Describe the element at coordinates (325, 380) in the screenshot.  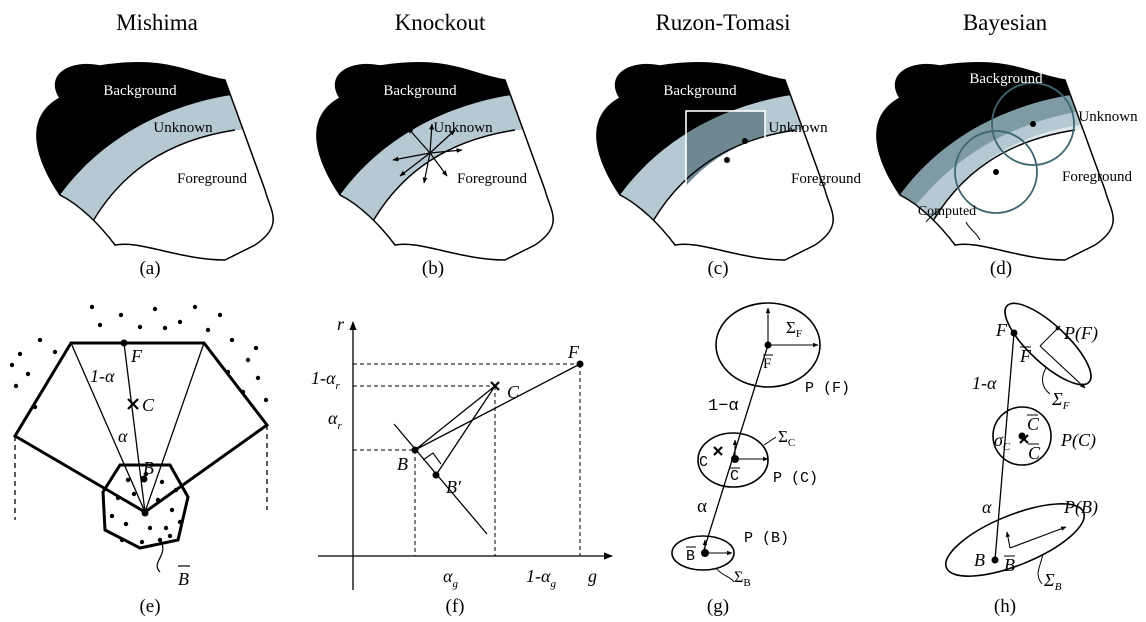
I see `label-one-minus-alpha-r: 1-αr` at that location.